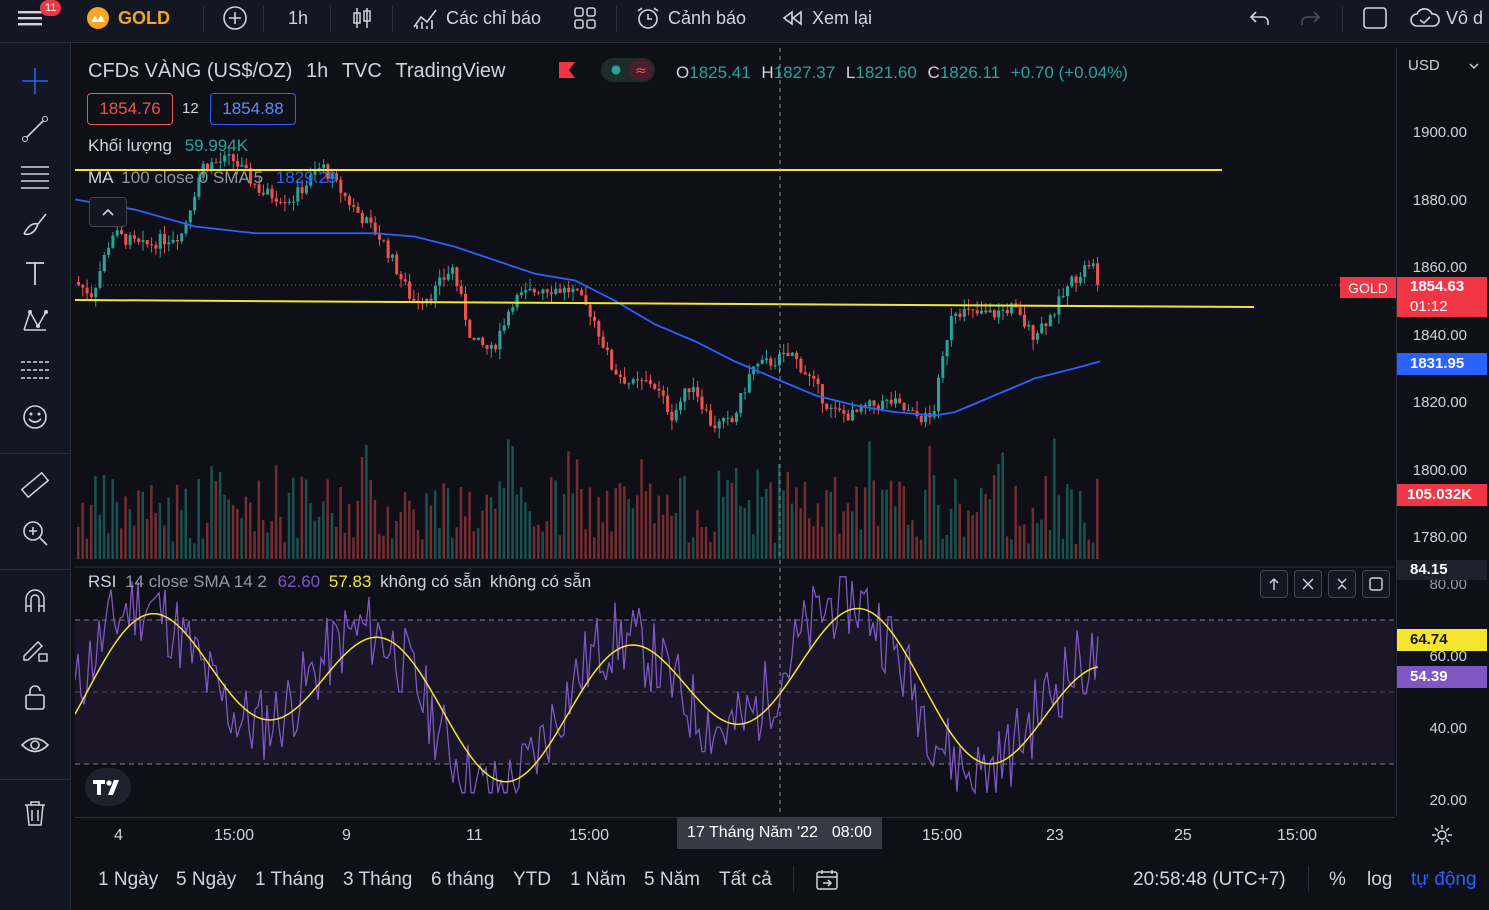 The width and height of the screenshot is (1489, 910). Describe the element at coordinates (35, 177) in the screenshot. I see `fib-tool` at that location.